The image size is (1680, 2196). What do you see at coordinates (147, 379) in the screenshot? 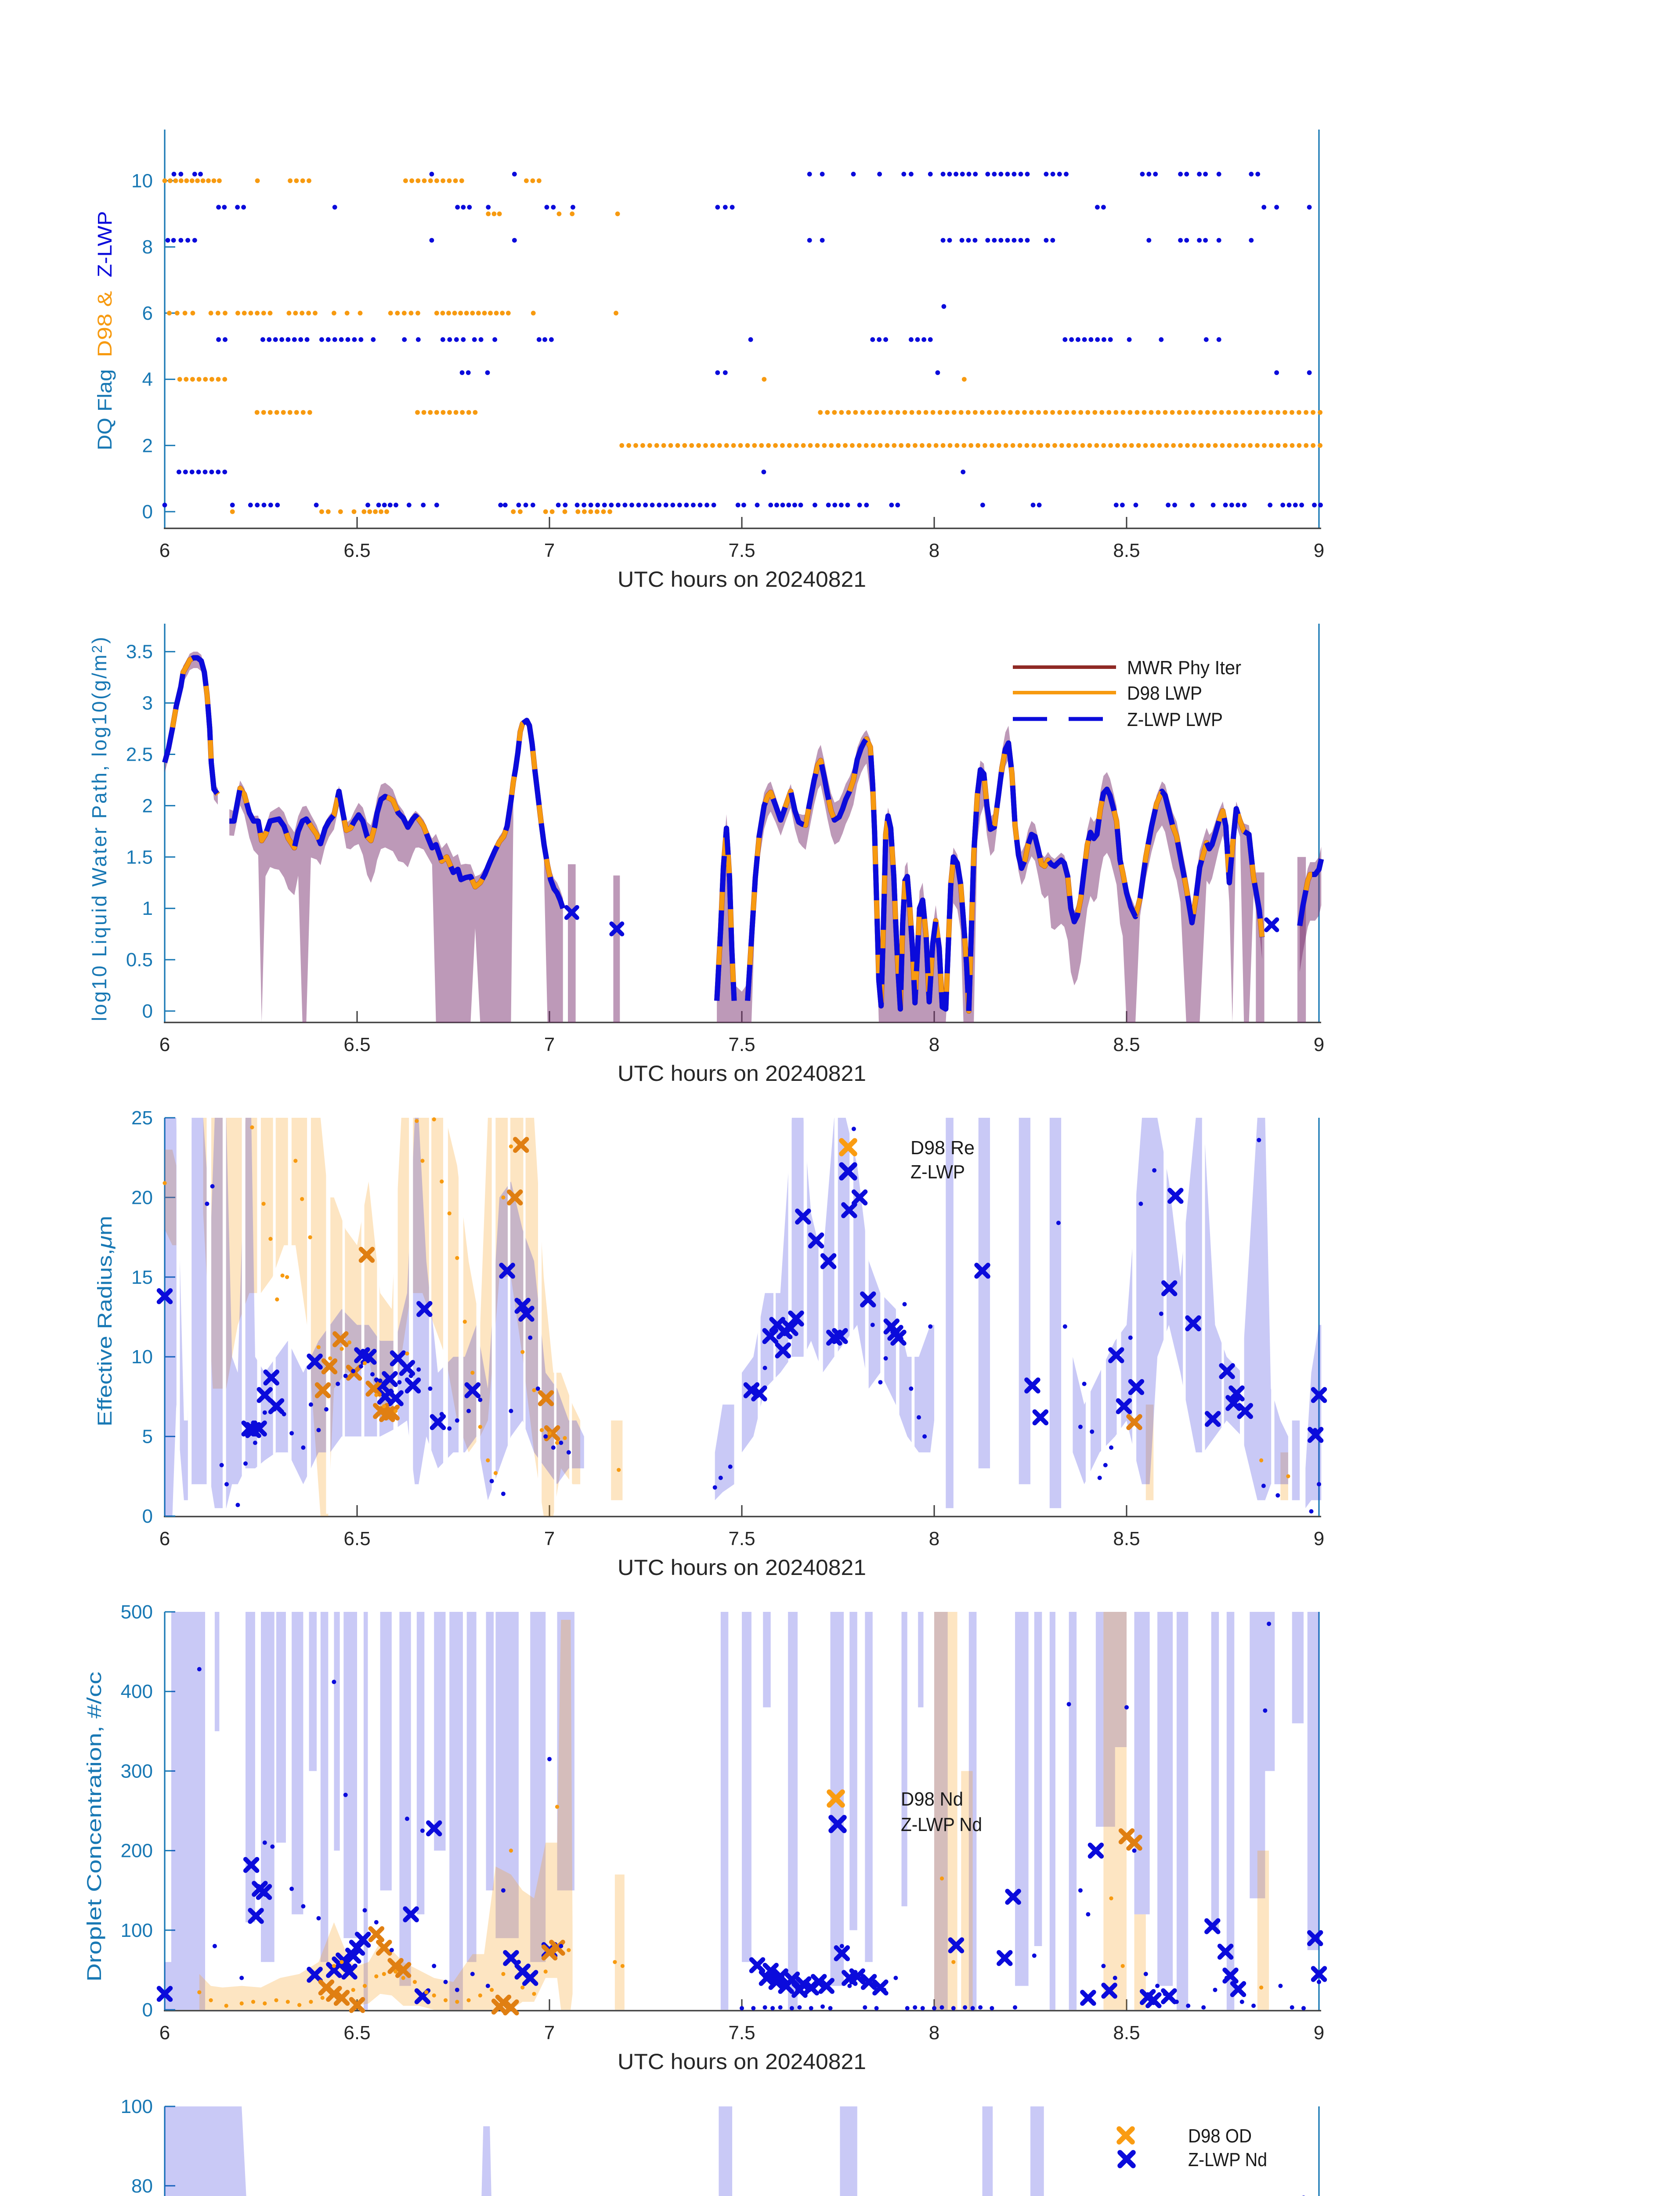
I see `svg-text: 4` at bounding box center [147, 379].